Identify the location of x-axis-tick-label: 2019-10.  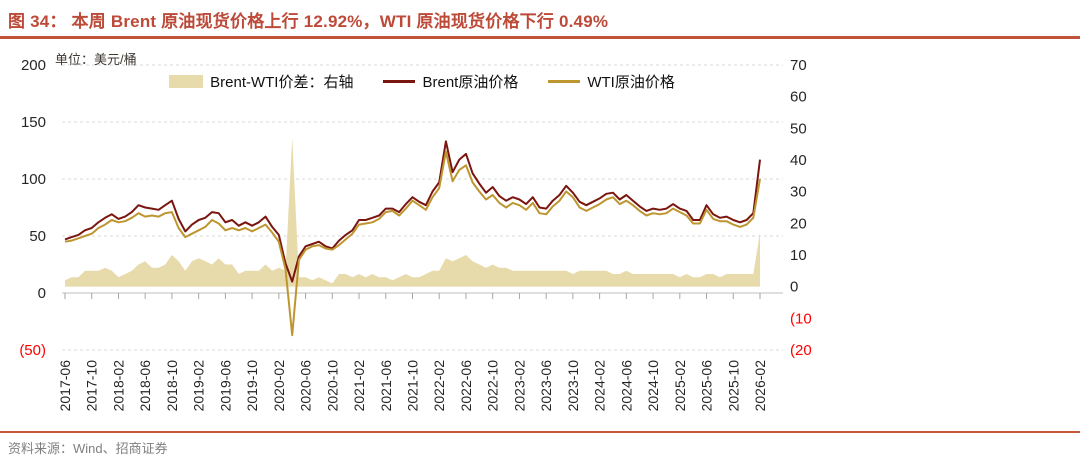
(252, 386).